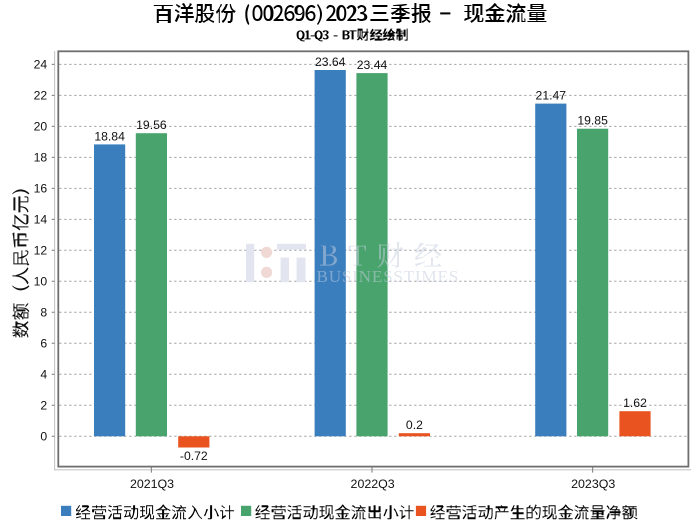  Describe the element at coordinates (372, 65) in the screenshot. I see `svg-text: 23.44` at that location.